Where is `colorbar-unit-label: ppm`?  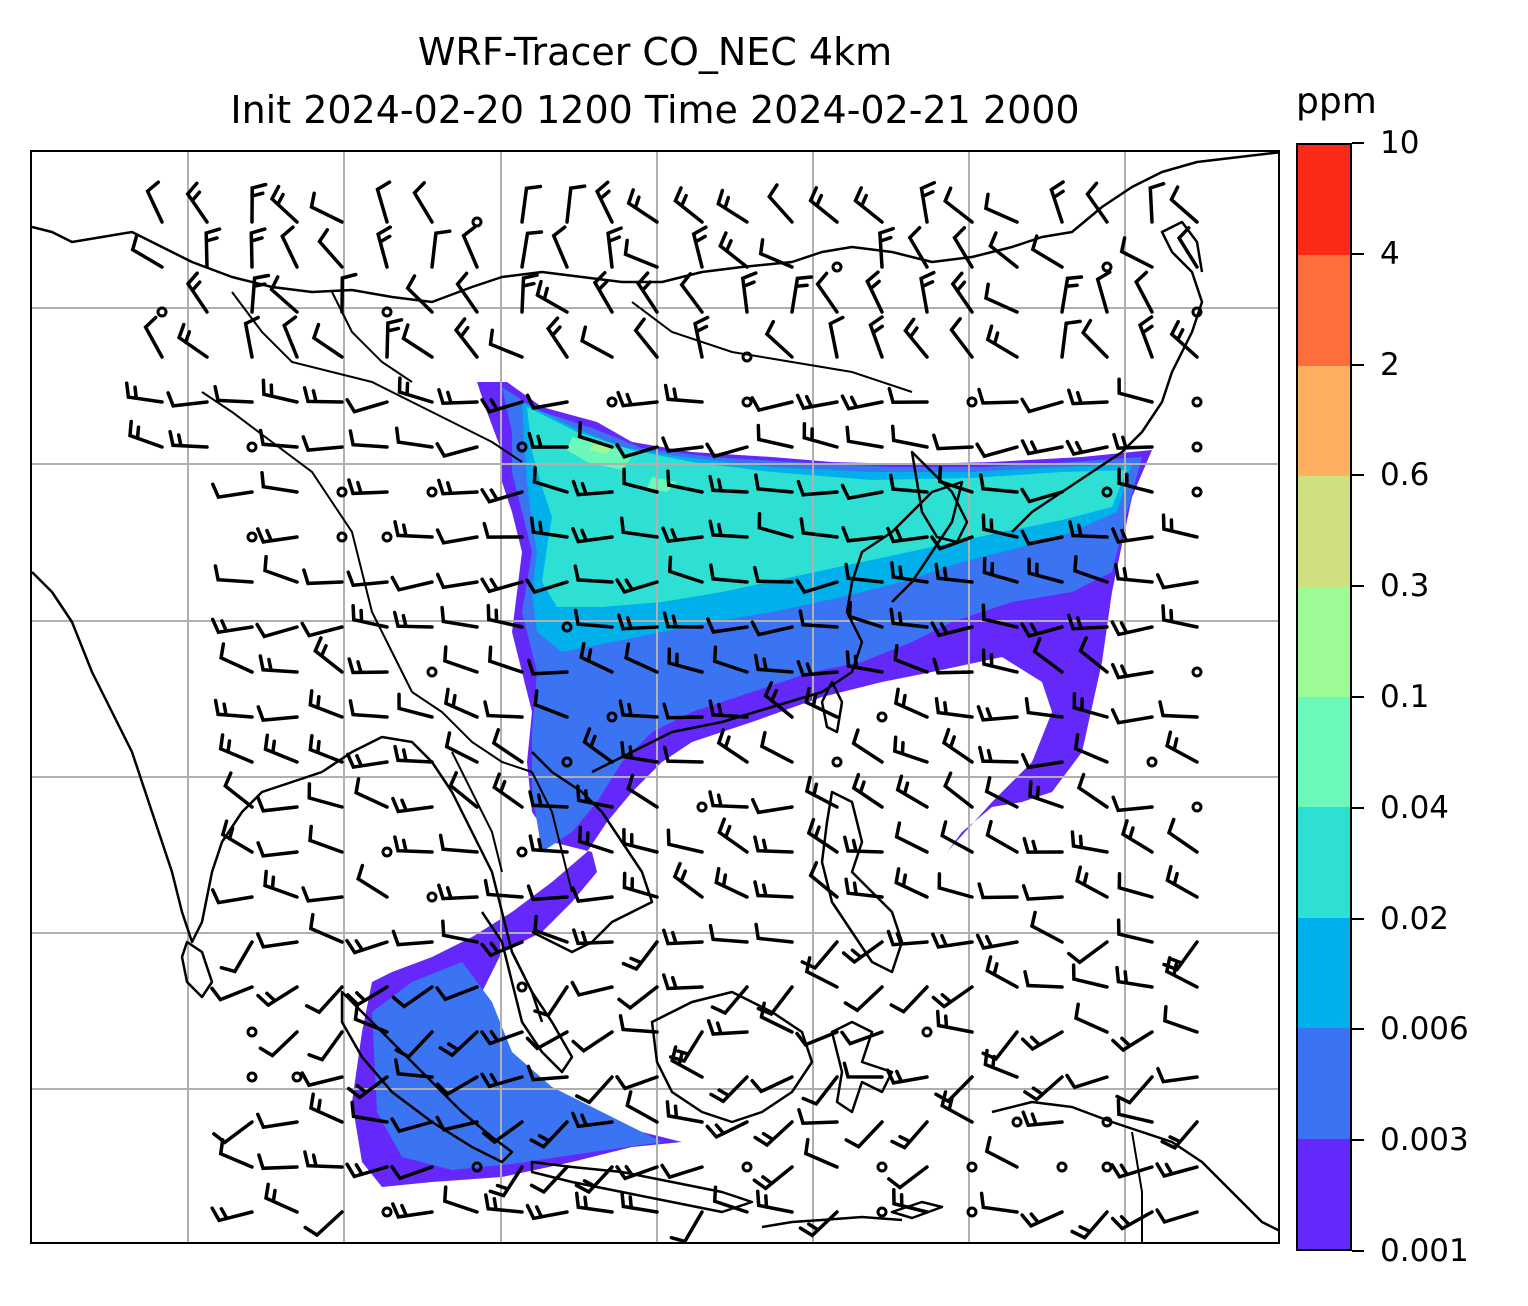
colorbar-unit-label: ppm is located at coordinates (1336, 101).